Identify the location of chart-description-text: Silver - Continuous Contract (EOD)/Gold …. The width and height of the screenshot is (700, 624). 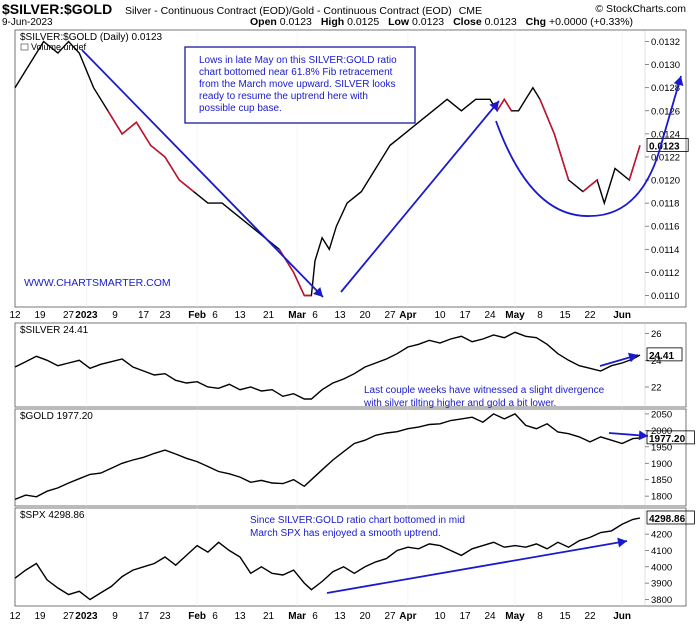
(288, 11).